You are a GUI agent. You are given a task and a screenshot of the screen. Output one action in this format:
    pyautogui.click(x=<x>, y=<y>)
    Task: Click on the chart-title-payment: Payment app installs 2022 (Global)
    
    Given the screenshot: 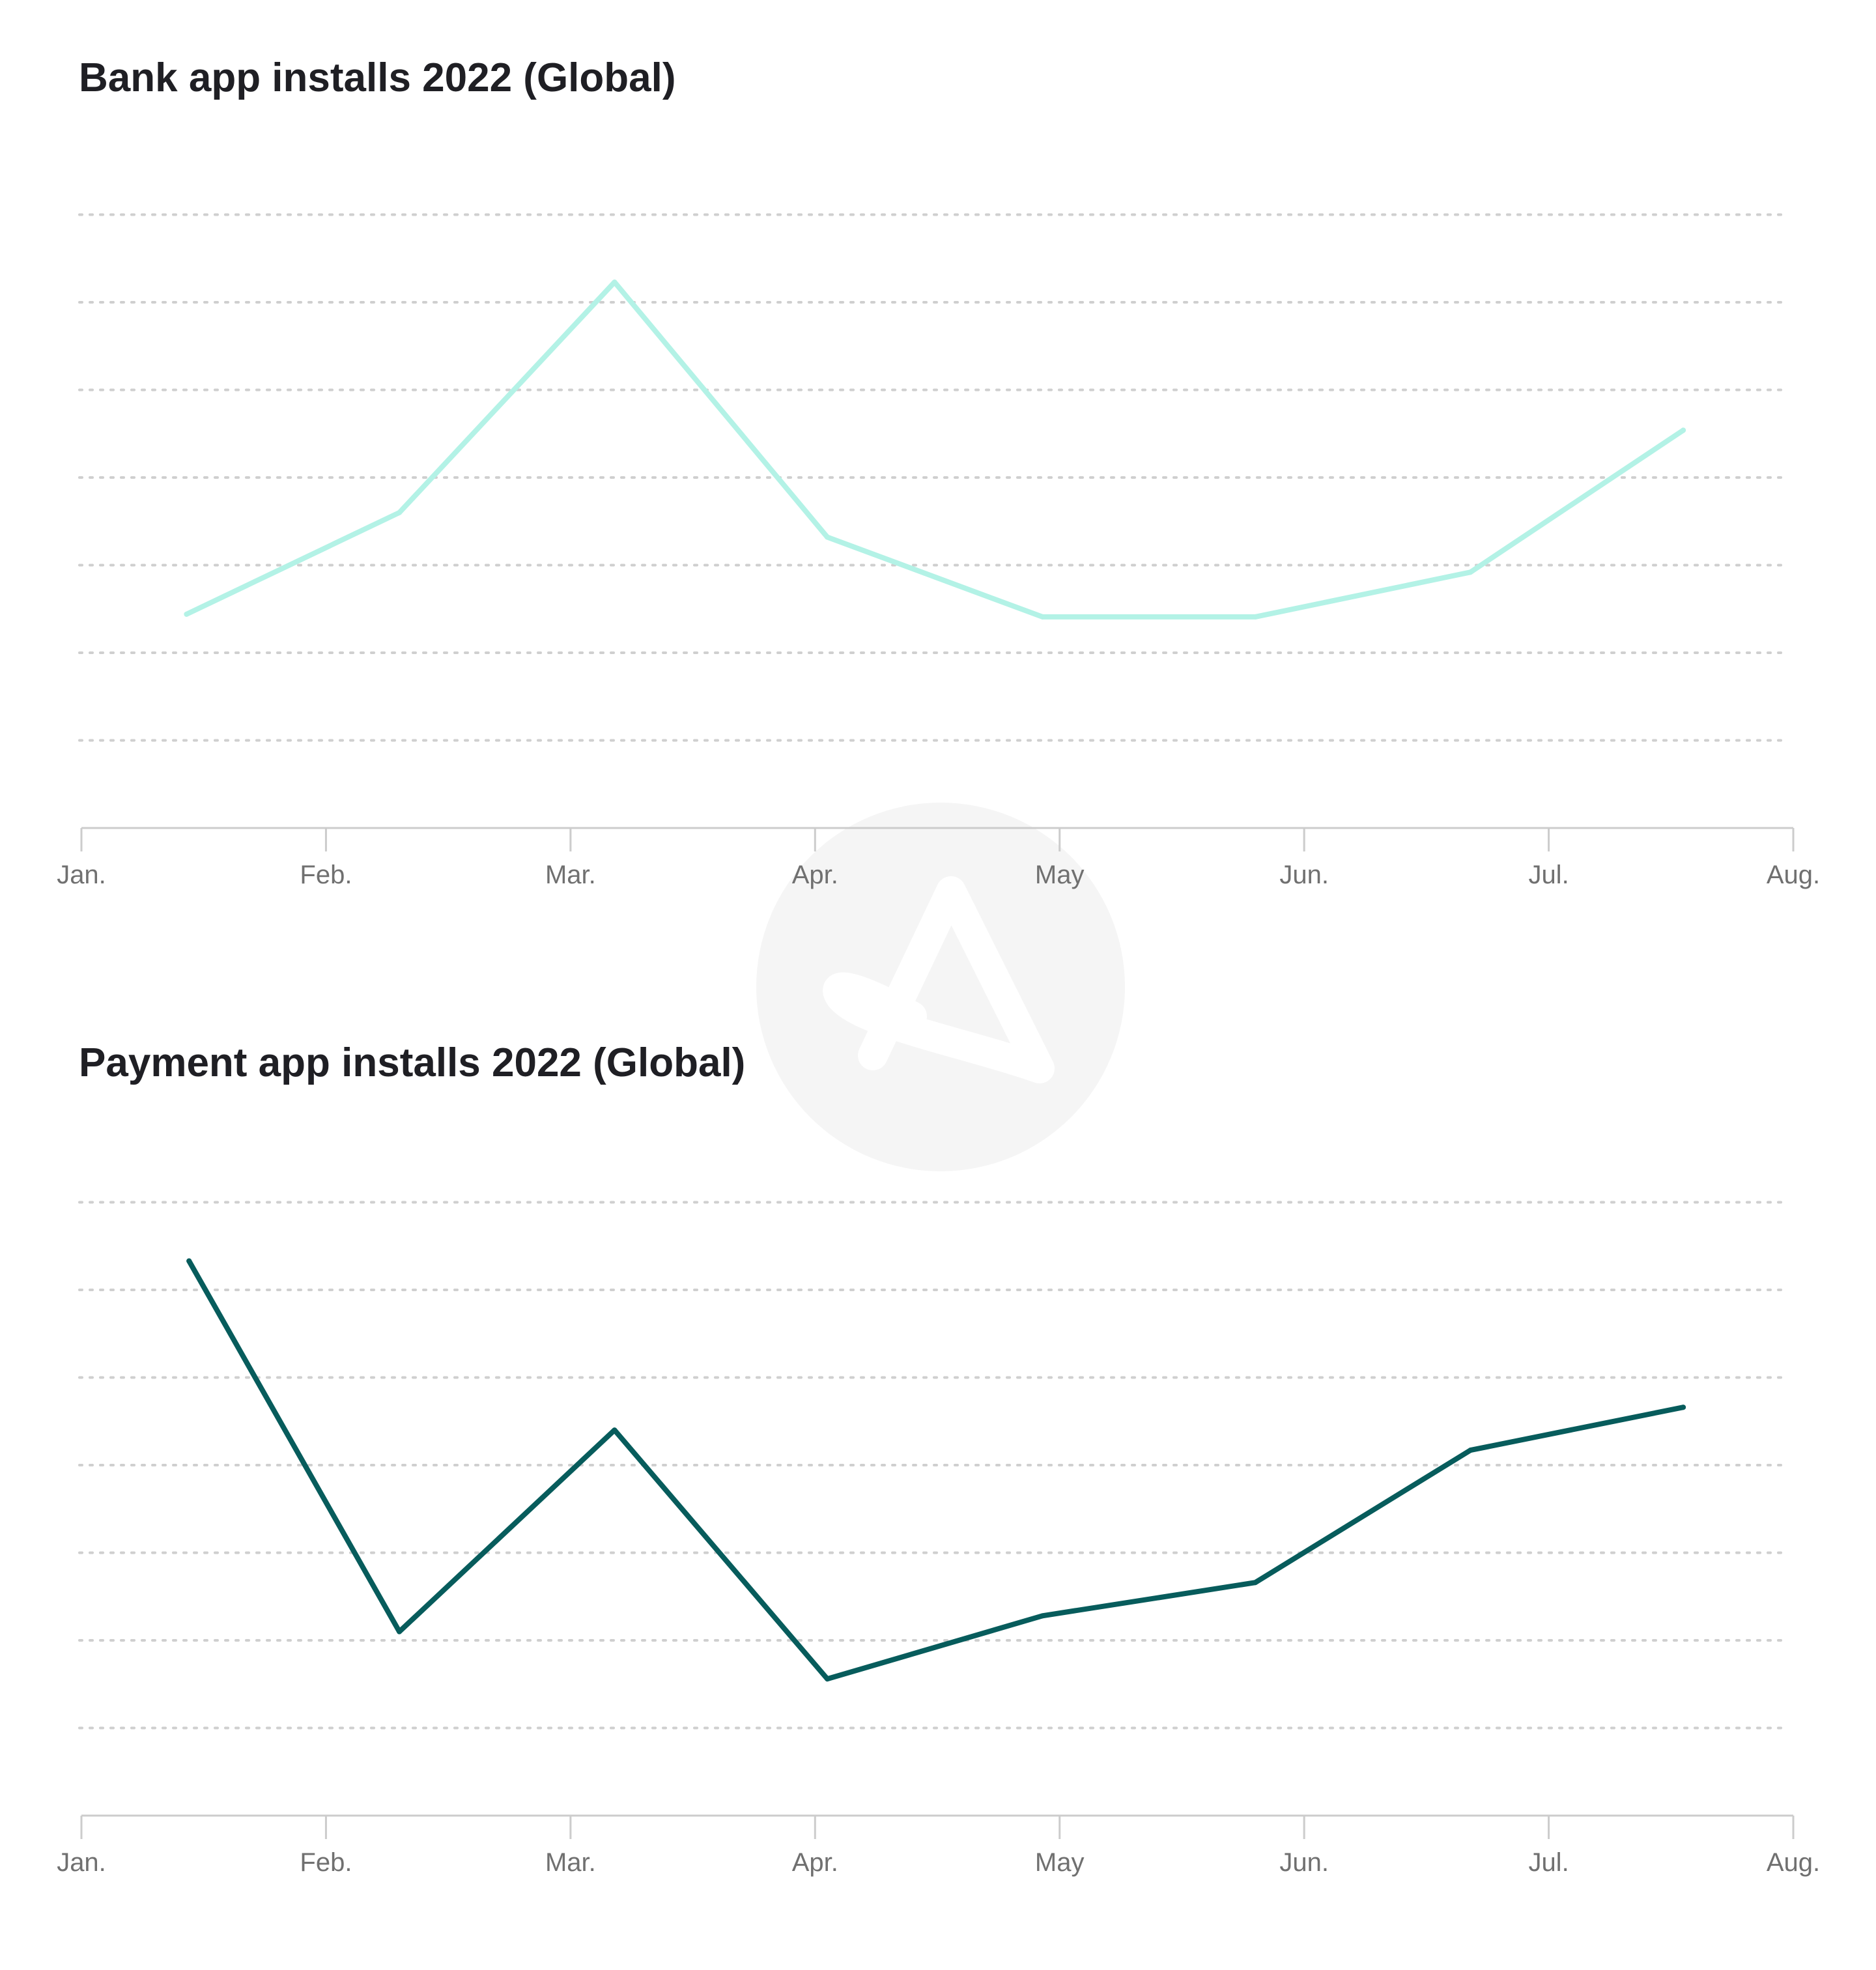 What is the action you would take?
    pyautogui.click(x=412, y=1062)
    